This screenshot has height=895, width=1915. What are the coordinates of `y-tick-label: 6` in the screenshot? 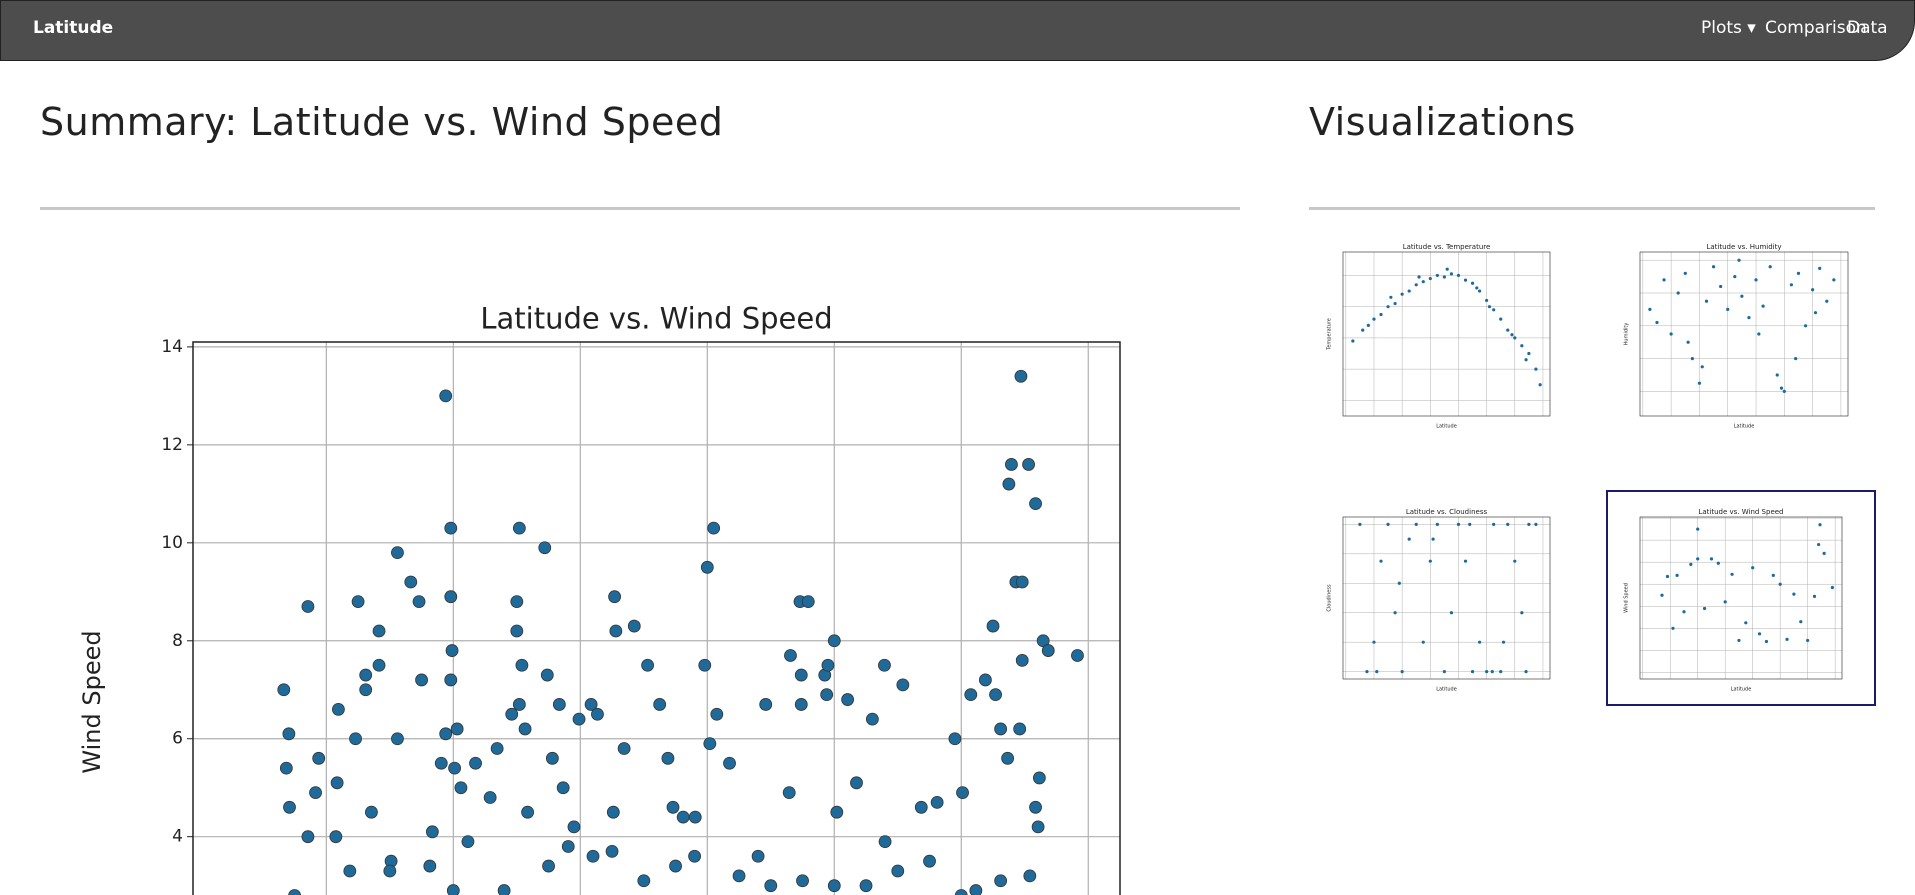 It's located at (177, 739).